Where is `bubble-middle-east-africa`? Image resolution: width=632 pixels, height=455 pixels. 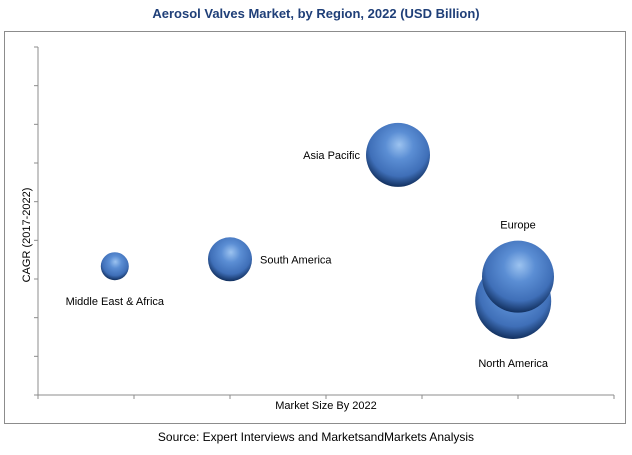
bubble-middle-east-africa is located at coordinates (114, 266).